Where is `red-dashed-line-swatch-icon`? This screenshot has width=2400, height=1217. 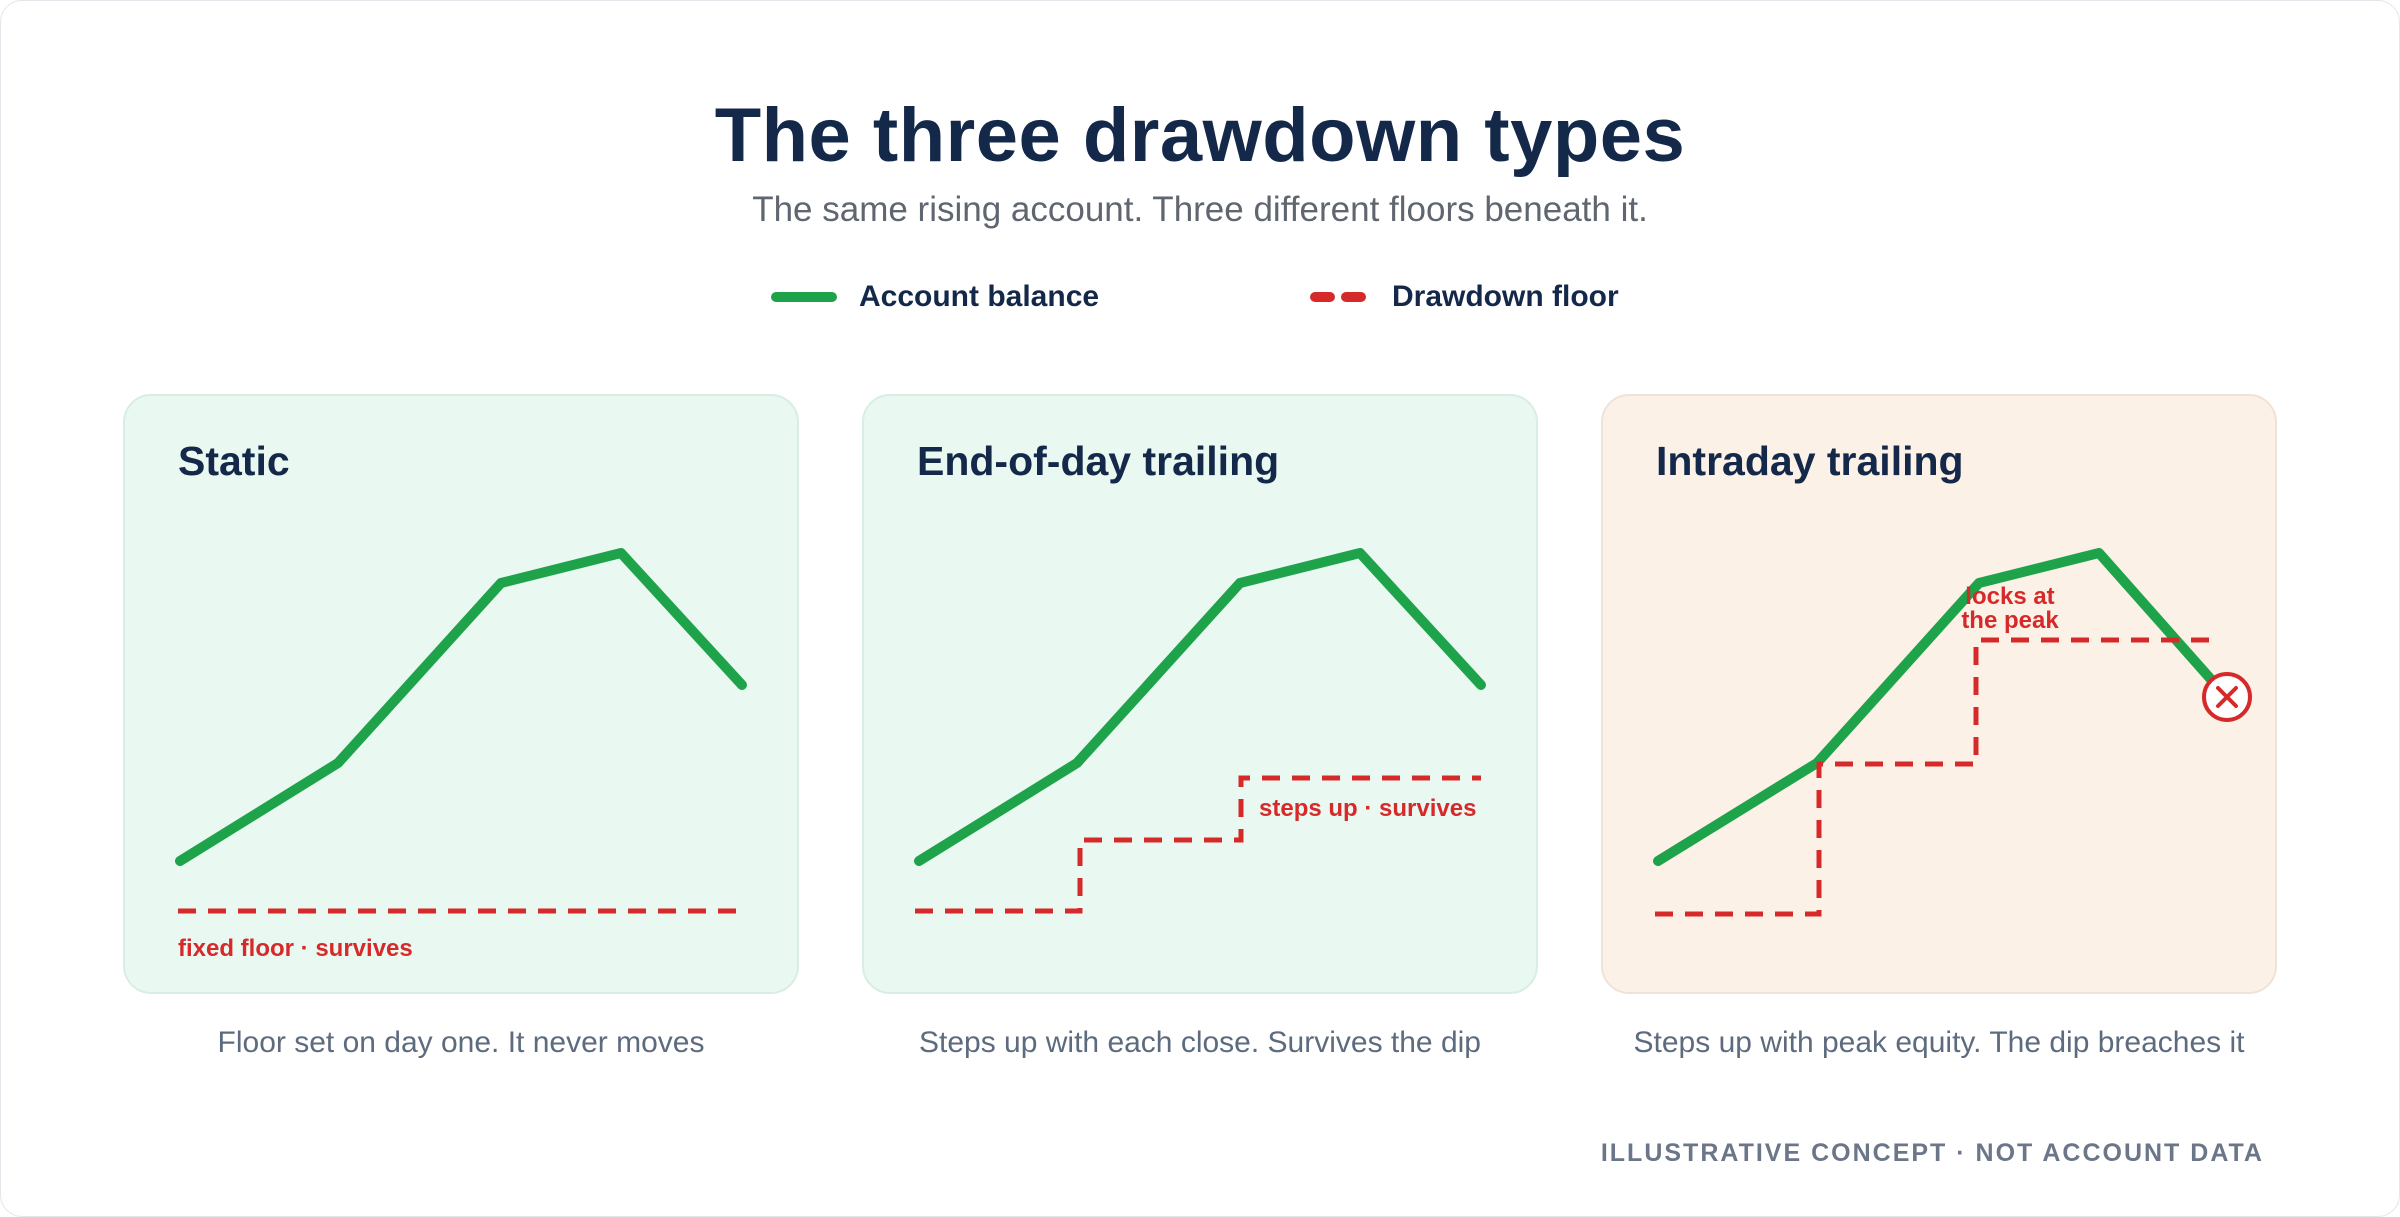 red-dashed-line-swatch-icon is located at coordinates (1340, 297).